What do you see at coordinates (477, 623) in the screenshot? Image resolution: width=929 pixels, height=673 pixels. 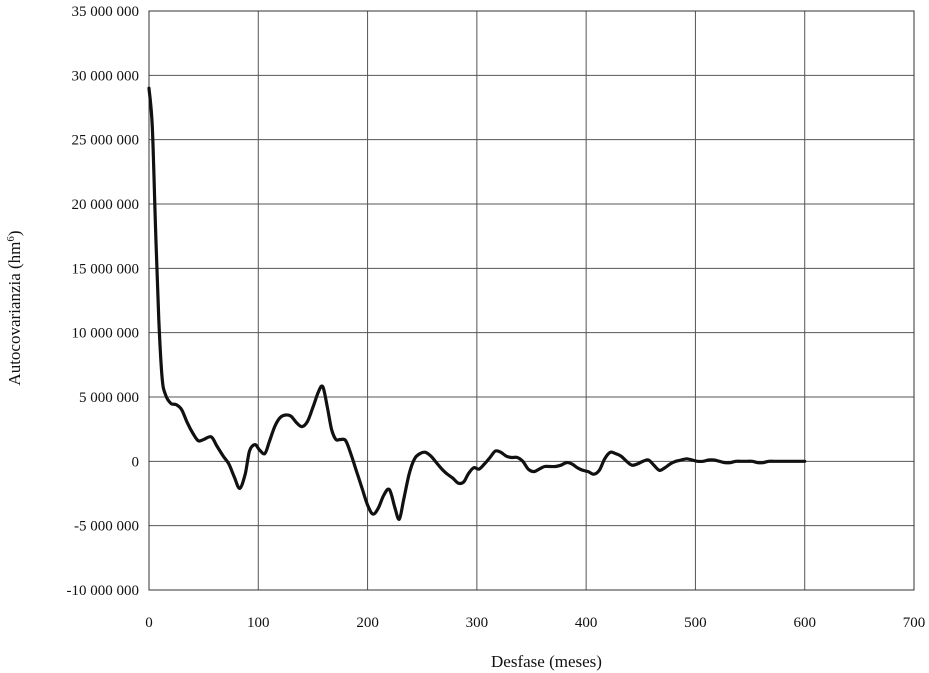 I see `x-tick-label: 300` at bounding box center [477, 623].